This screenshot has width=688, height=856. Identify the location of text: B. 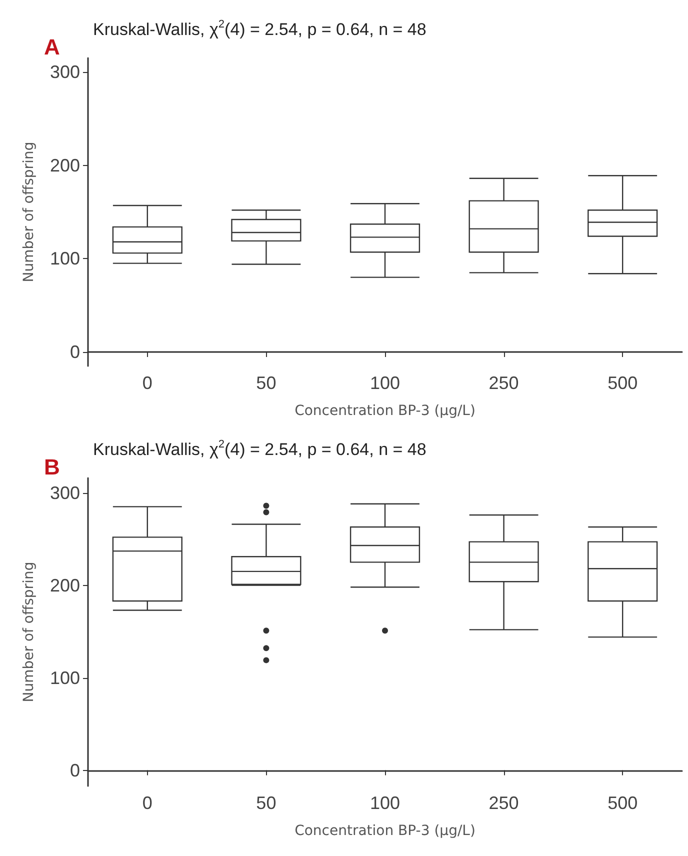
(52, 467).